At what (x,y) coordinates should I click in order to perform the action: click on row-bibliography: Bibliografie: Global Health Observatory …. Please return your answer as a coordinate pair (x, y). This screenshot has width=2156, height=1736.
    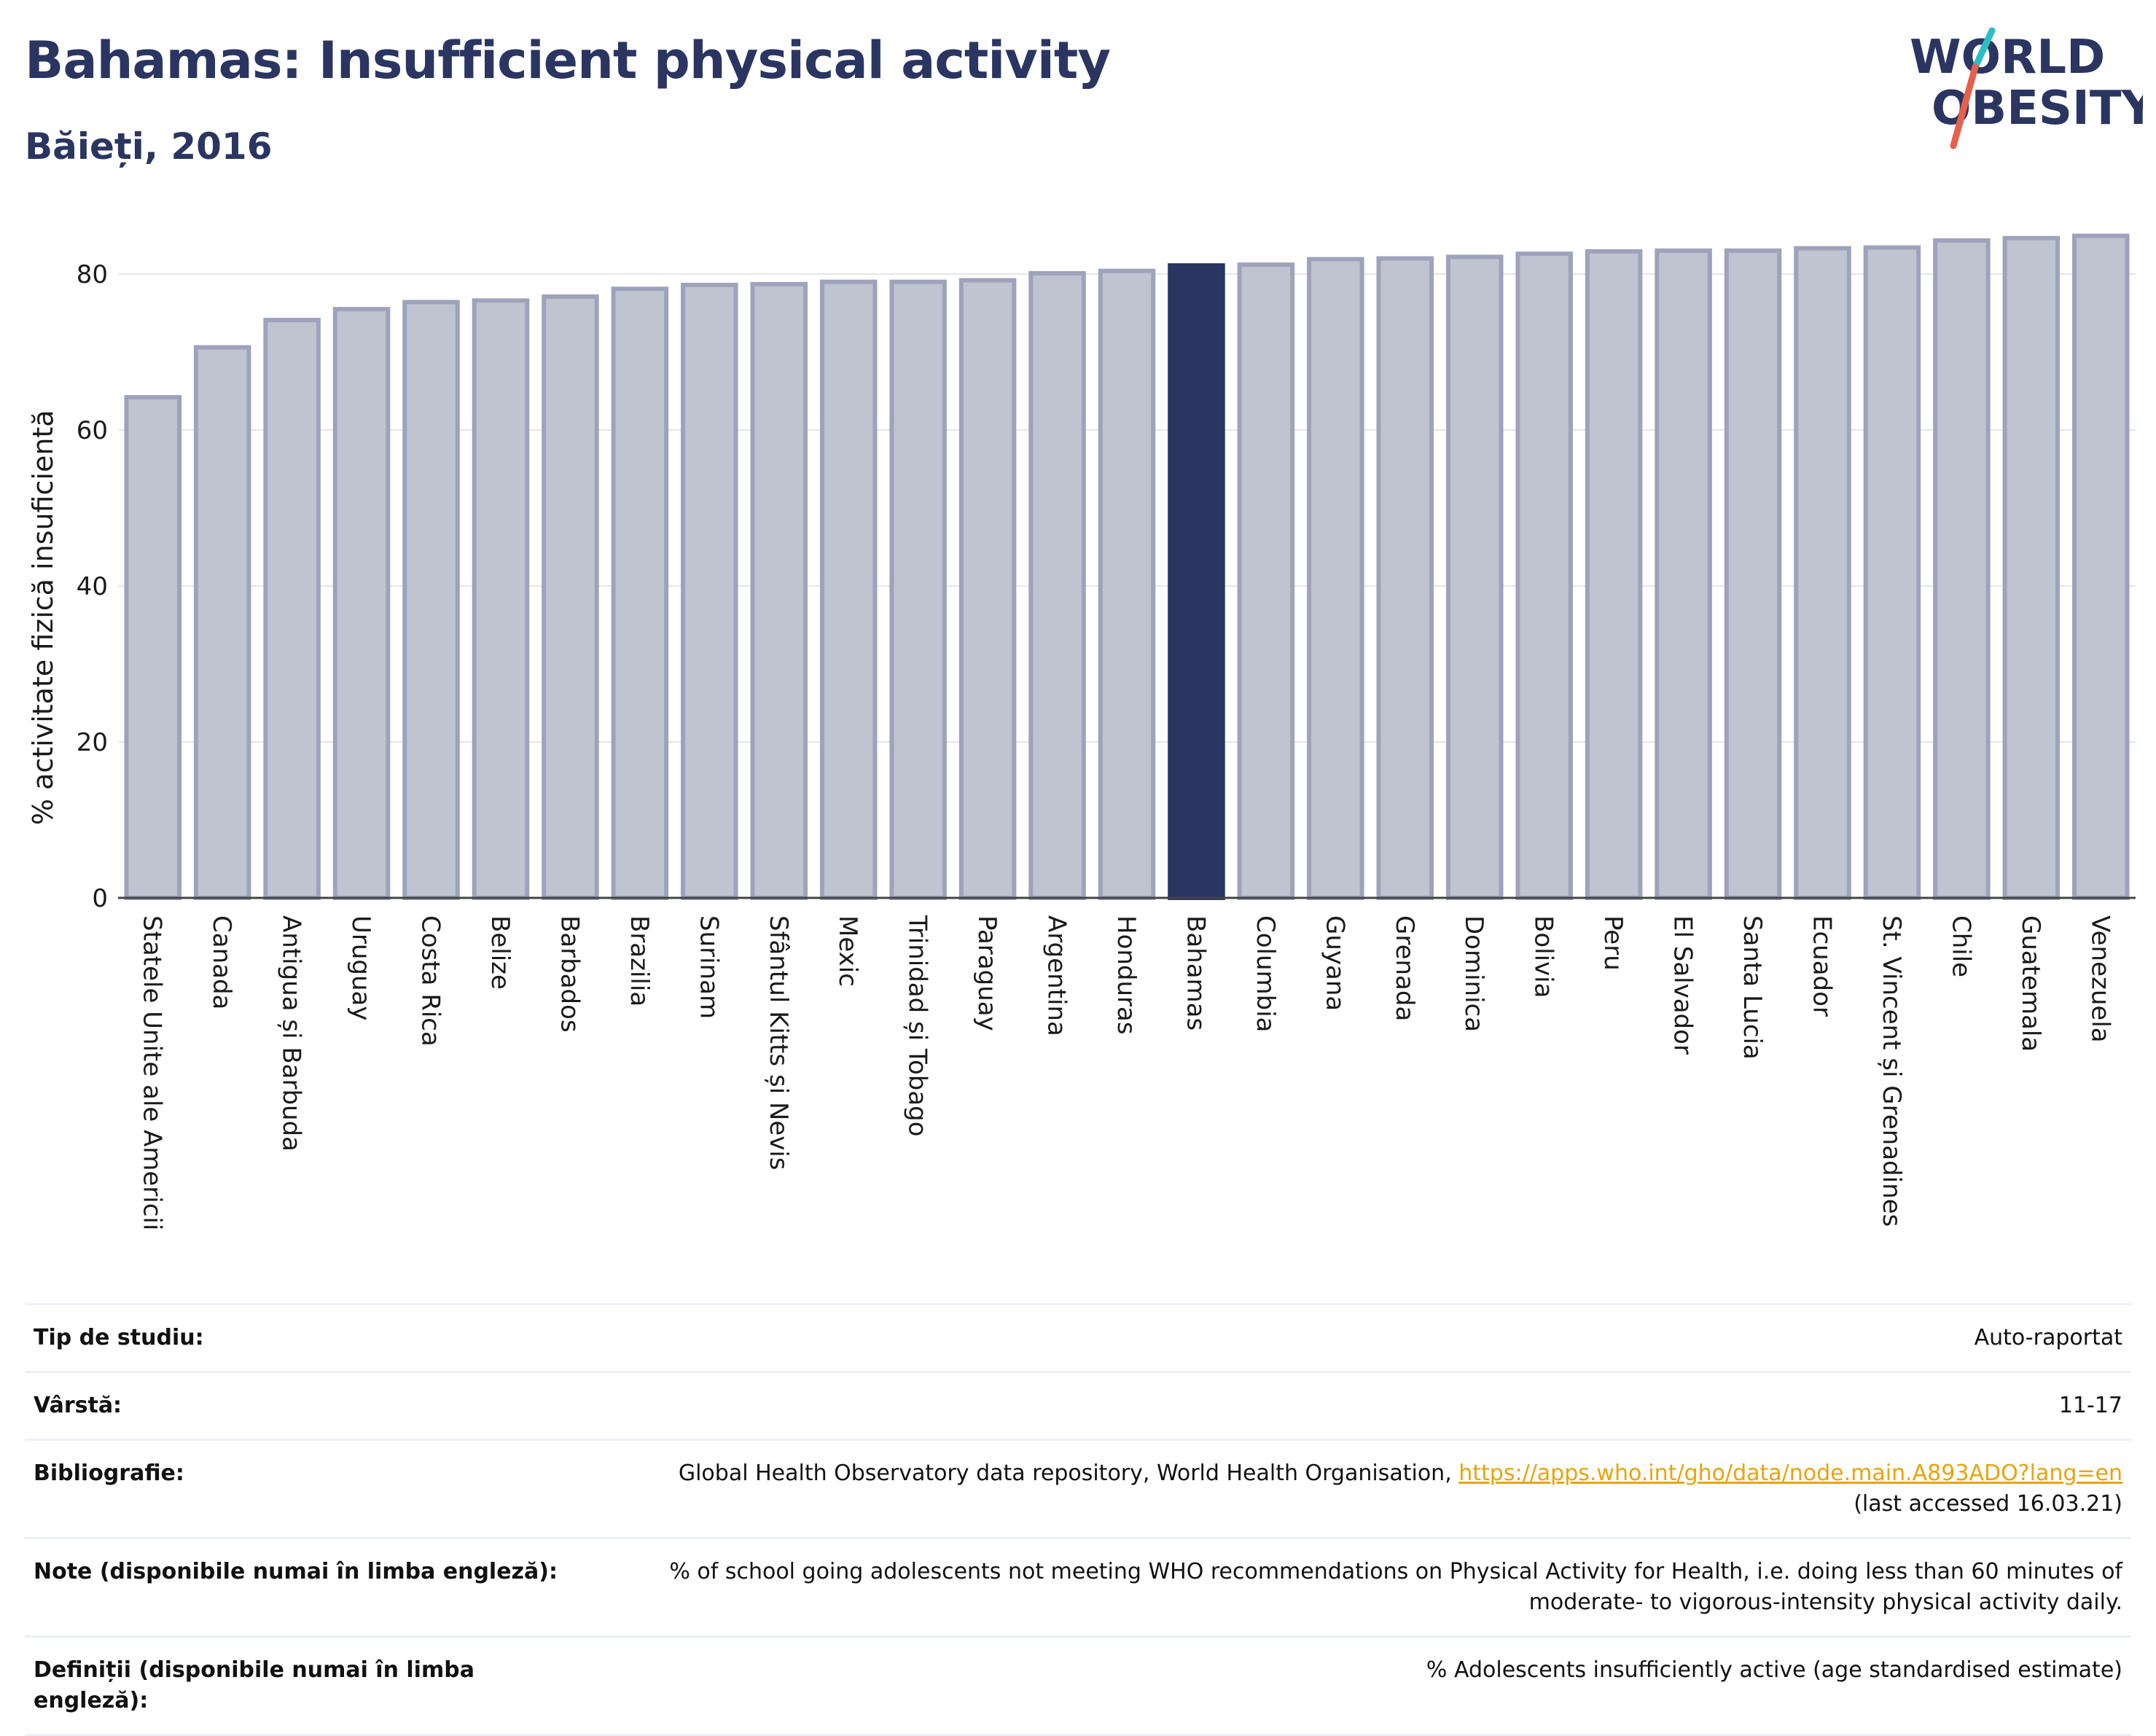
    Looking at the image, I should click on (1078, 1488).